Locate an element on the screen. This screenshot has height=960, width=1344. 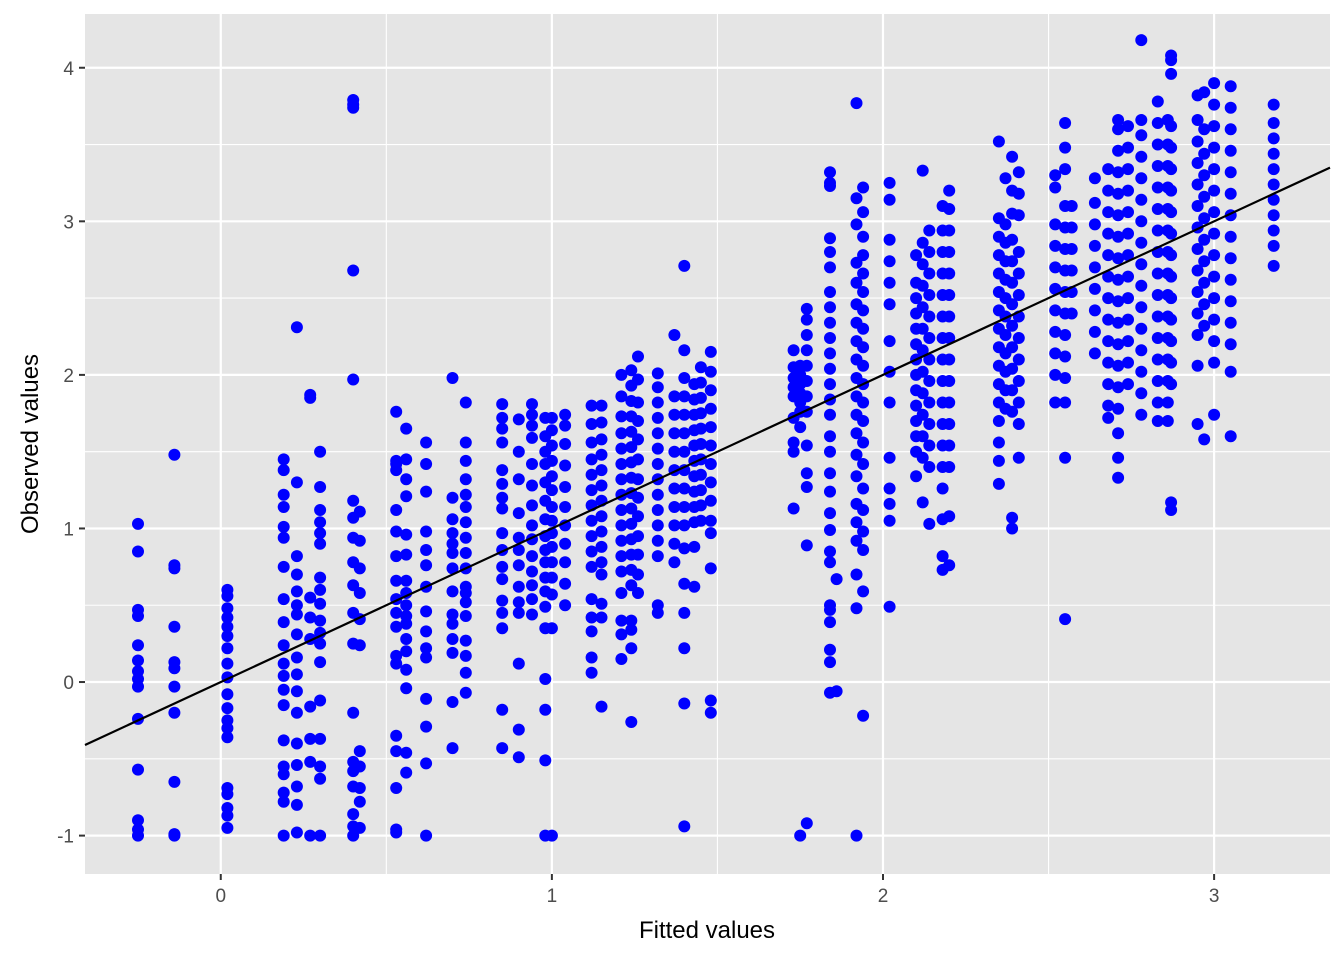
y-tick-label: 2 is located at coordinates (68, 376).